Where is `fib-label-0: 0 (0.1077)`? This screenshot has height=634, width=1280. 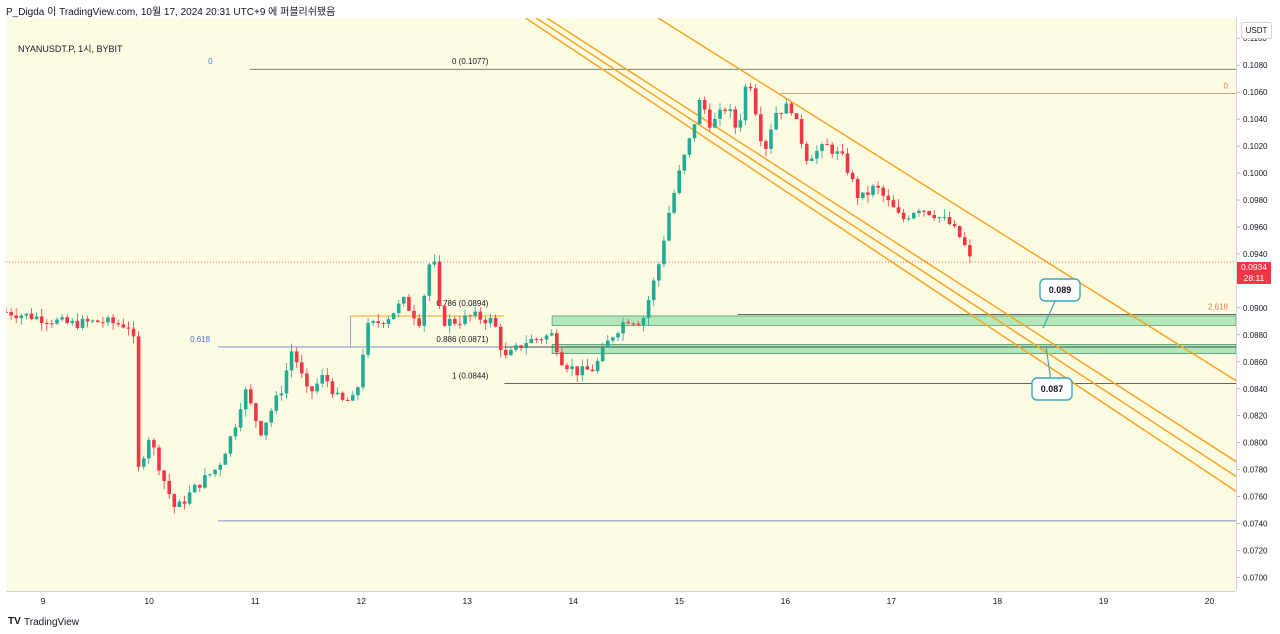 fib-label-0: 0 (0.1077) is located at coordinates (470, 61).